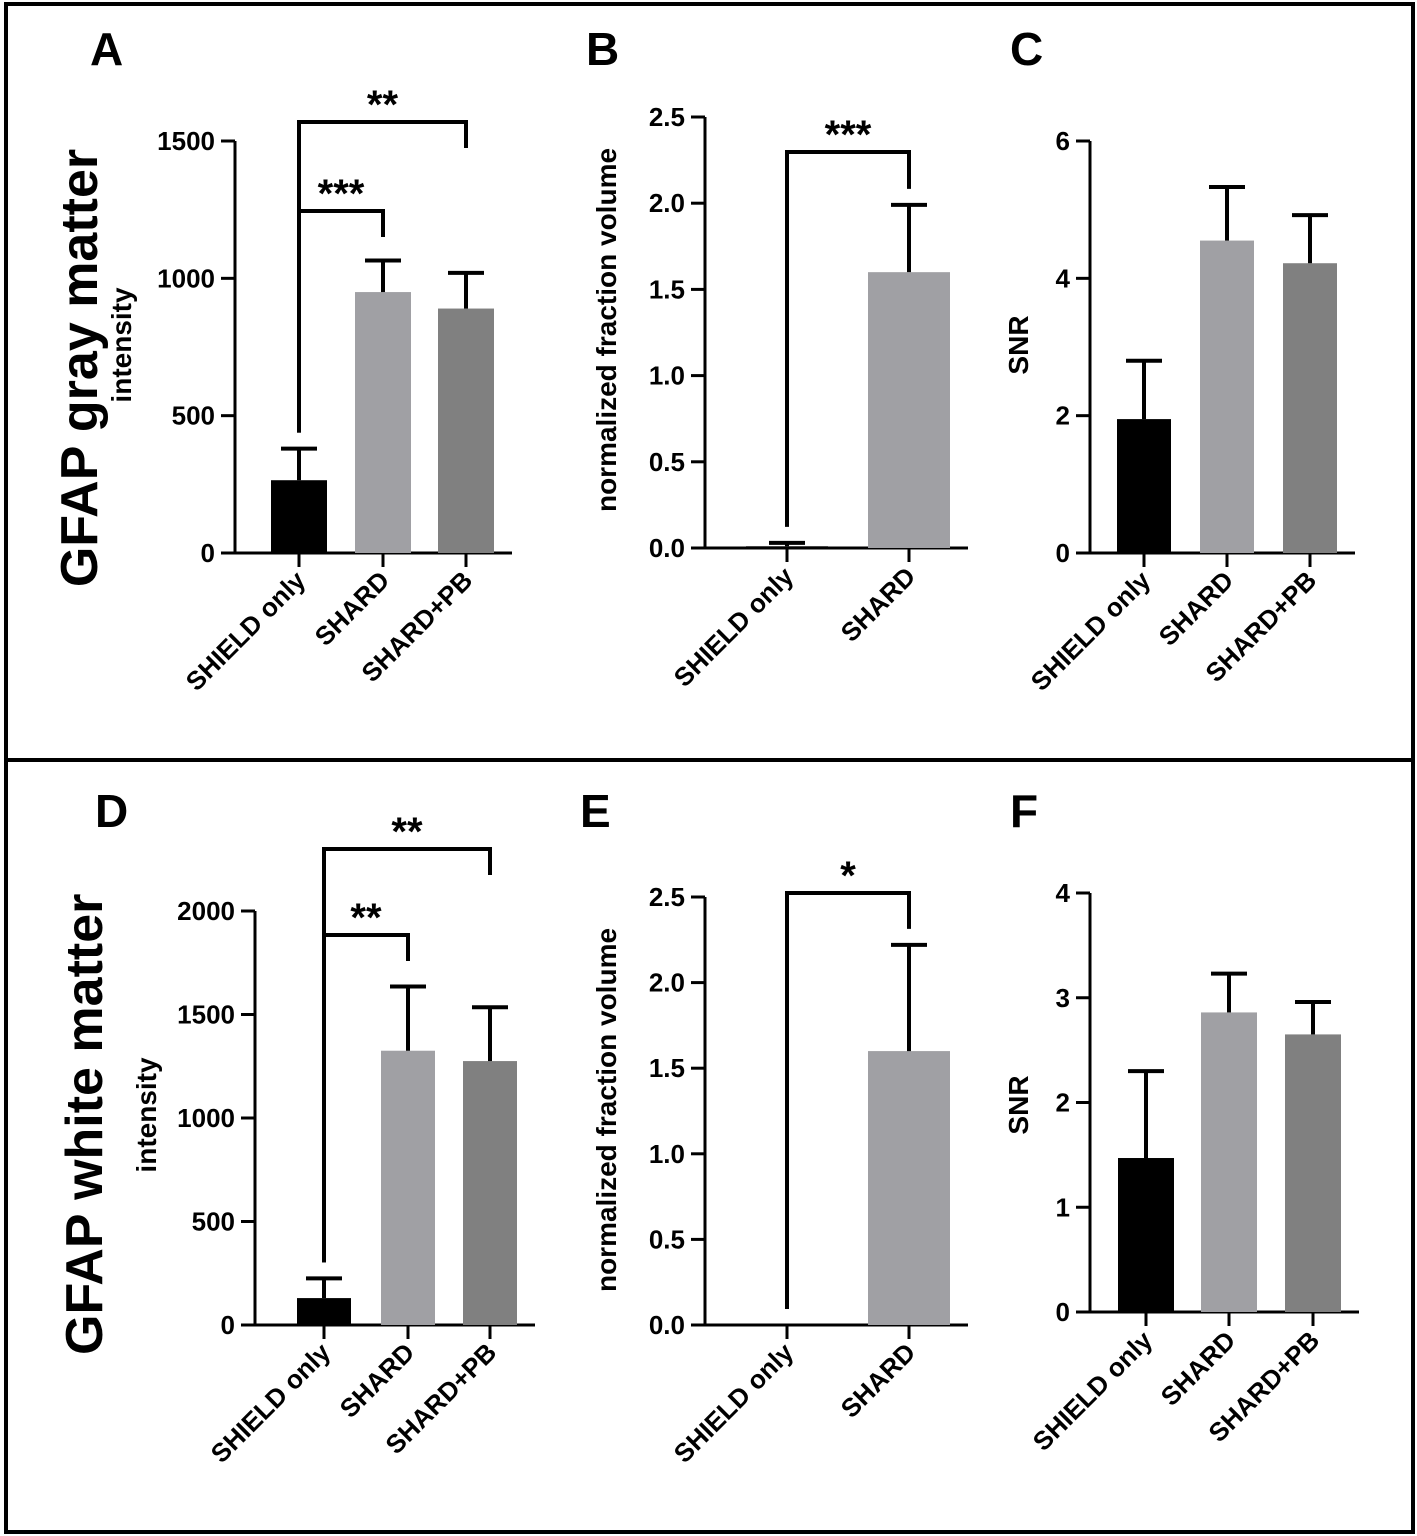 The width and height of the screenshot is (1417, 1536). I want to click on panel-label-d: D, so click(112, 811).